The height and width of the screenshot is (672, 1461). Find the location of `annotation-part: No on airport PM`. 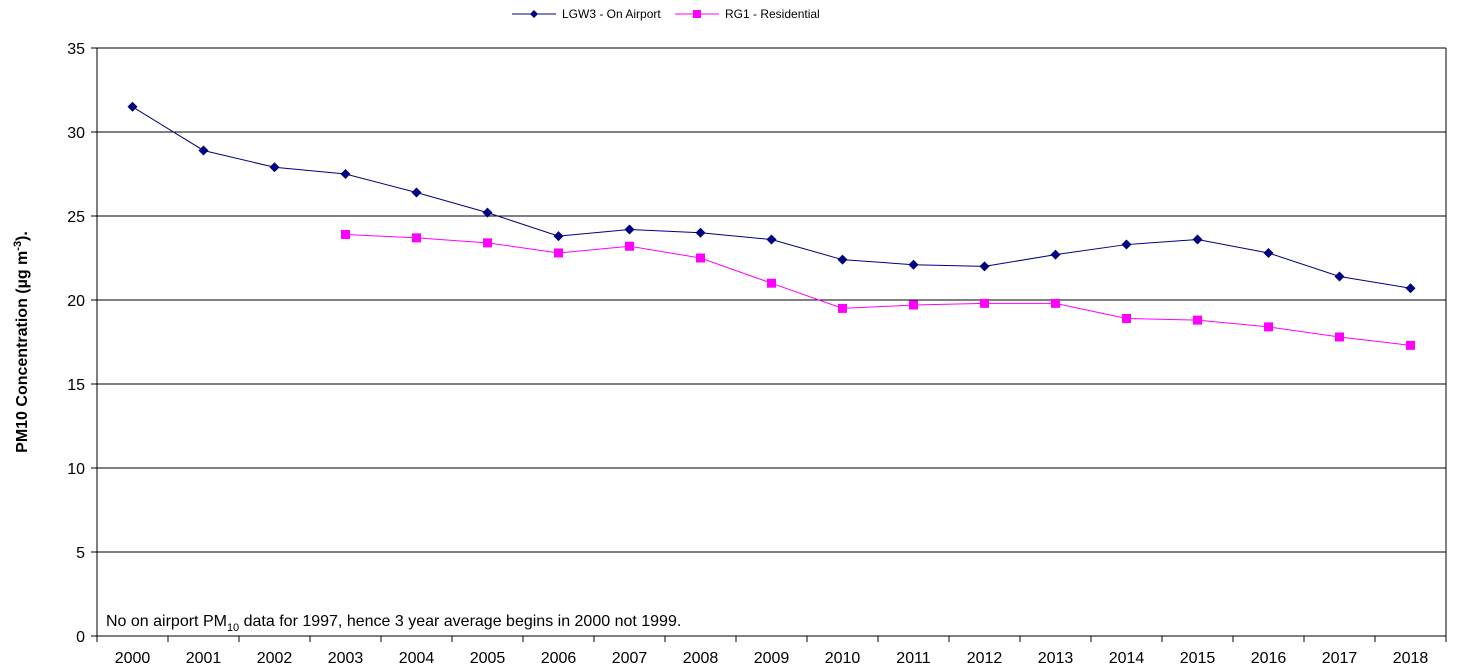

annotation-part: No on airport PM is located at coordinates (166, 621).